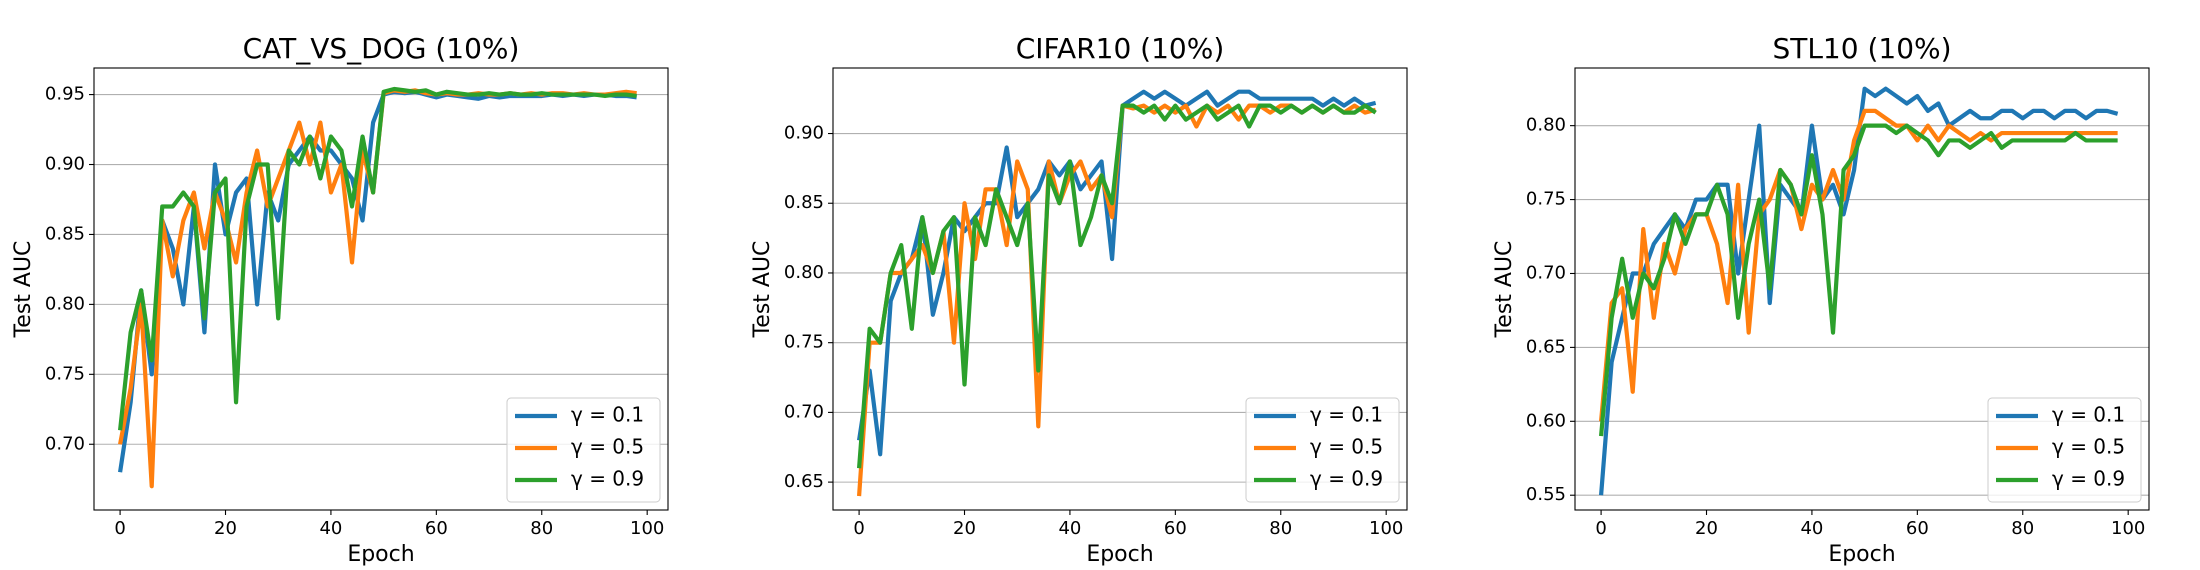 The image size is (2200, 570). I want to click on chart-title: CIFAR10 (10%), so click(1120, 48).